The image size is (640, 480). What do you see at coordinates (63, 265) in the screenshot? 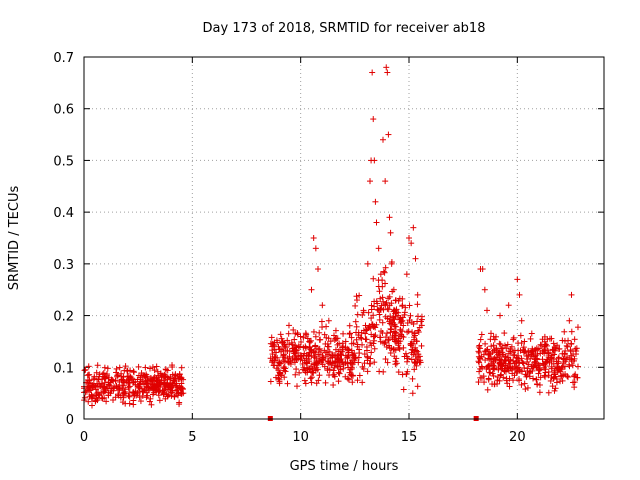
I see `y-tick-label: 0.3` at bounding box center [63, 265].